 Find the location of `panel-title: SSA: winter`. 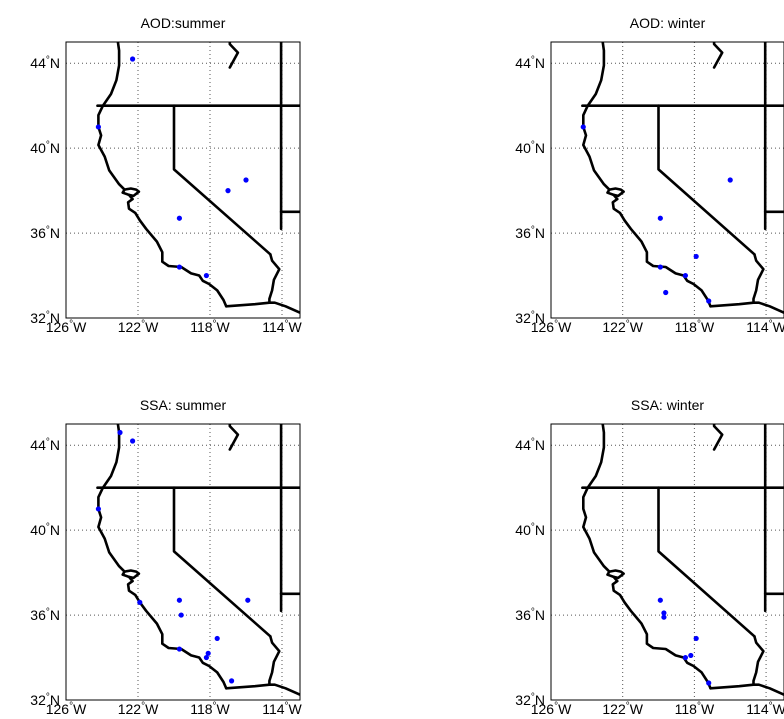

panel-title: SSA: winter is located at coordinates (667, 405).